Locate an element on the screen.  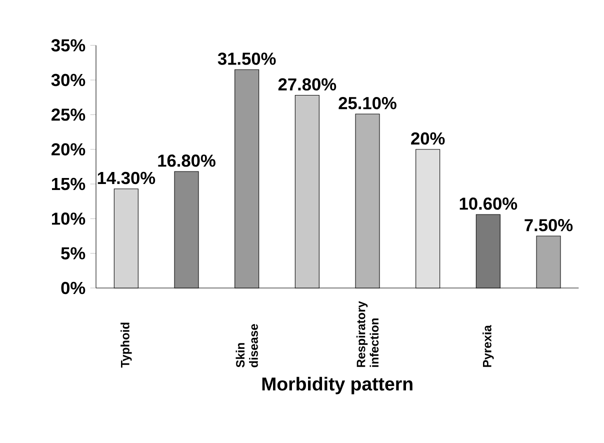
x-tick-label: Pyrexia is located at coordinates (488, 346).